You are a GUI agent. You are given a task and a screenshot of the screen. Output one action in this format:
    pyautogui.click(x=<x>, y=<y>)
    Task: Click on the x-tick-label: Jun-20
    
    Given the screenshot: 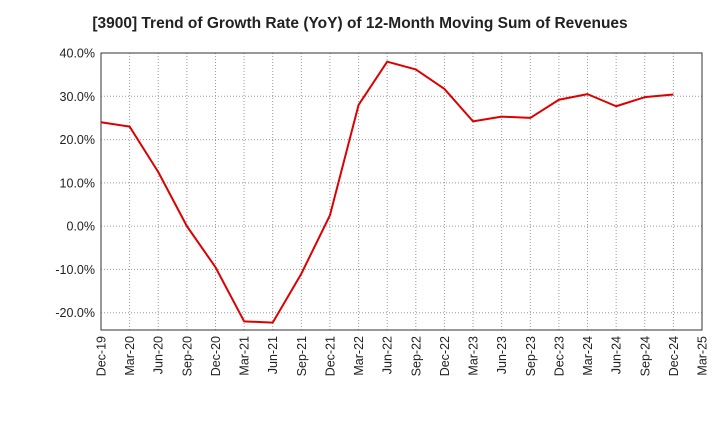 What is the action you would take?
    pyautogui.click(x=159, y=355)
    